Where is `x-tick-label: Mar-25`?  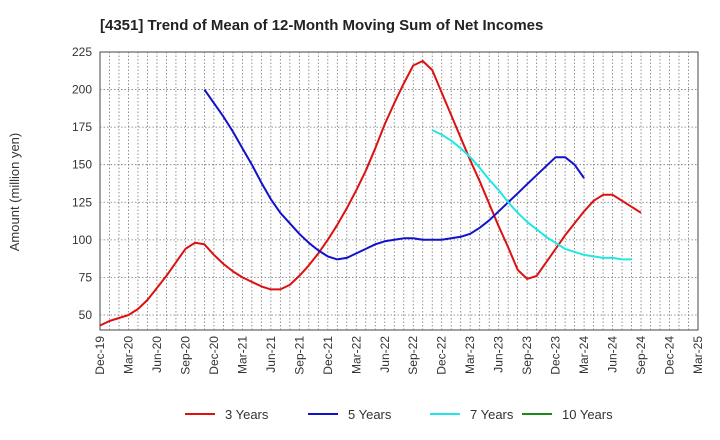 x-tick-label: Mar-25 is located at coordinates (698, 355).